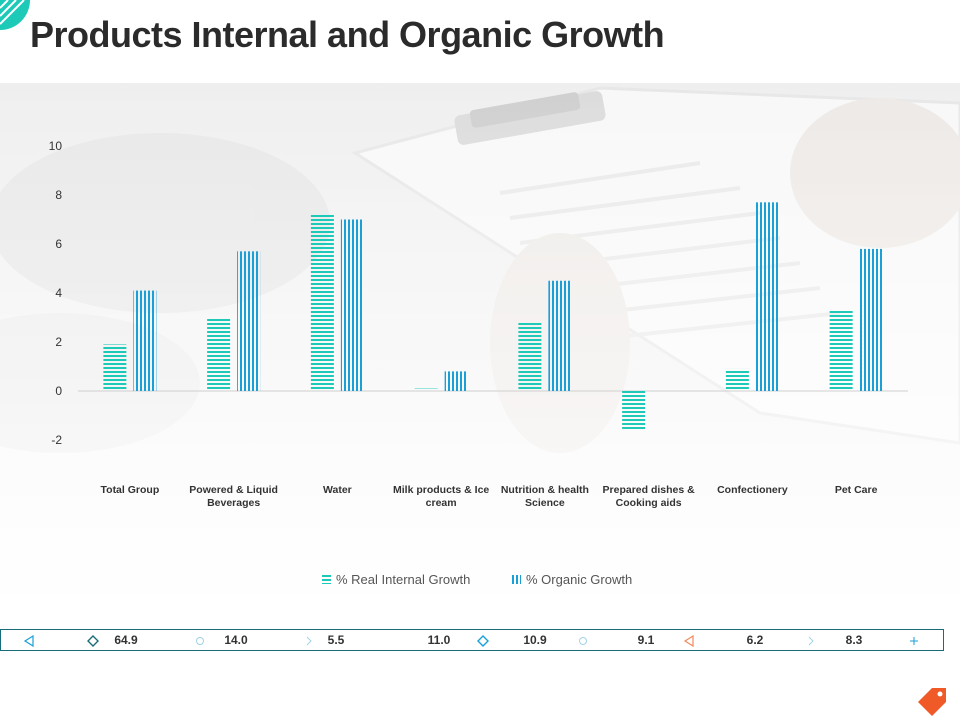 The width and height of the screenshot is (960, 720). What do you see at coordinates (535, 640) in the screenshot?
I see `kpi-value: 10.9` at bounding box center [535, 640].